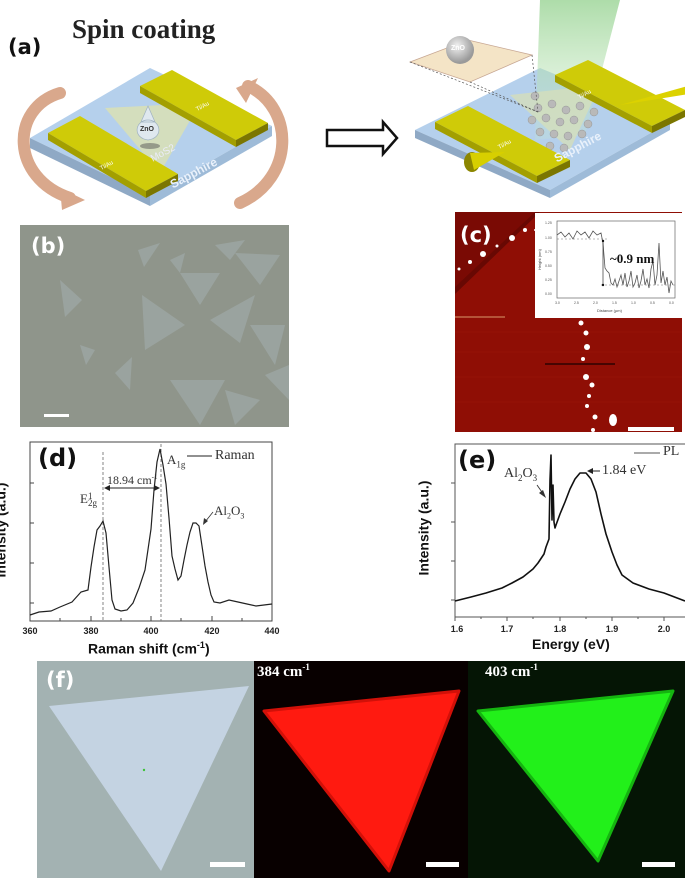  Describe the element at coordinates (595, 303) in the screenshot. I see `svg-text: 2.0` at that location.